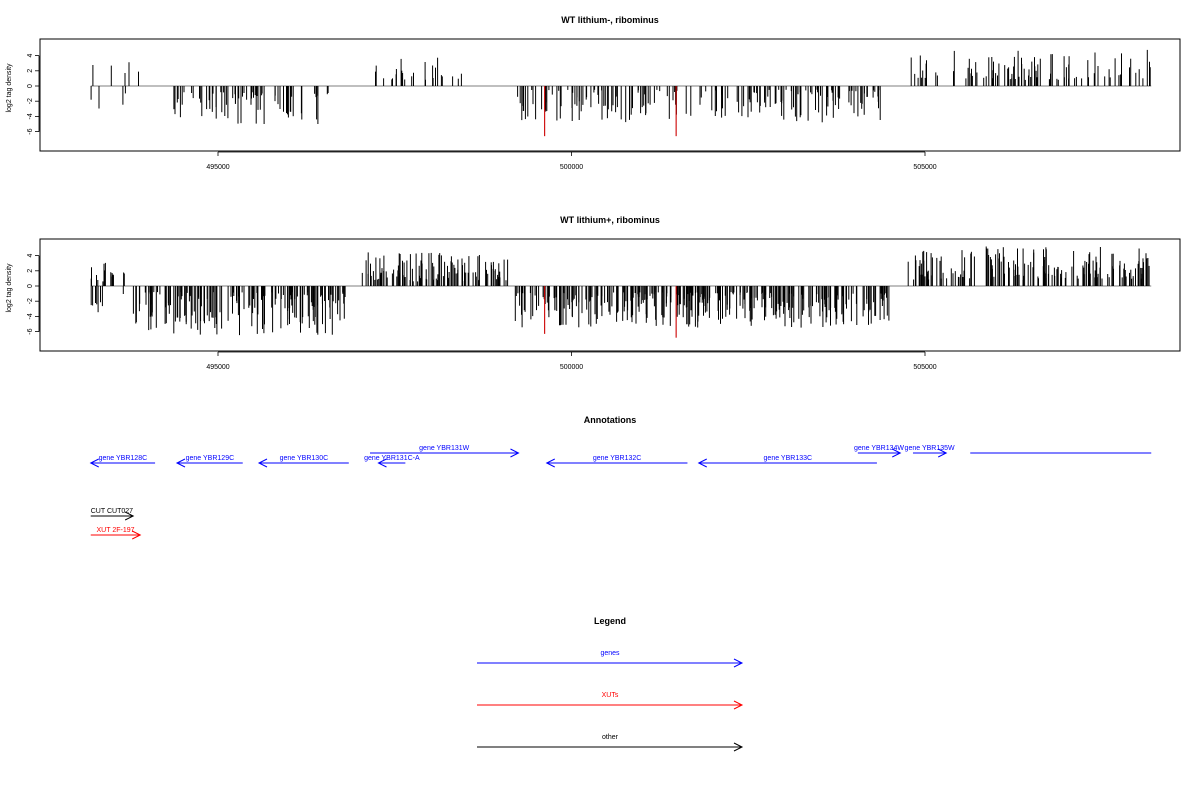  What do you see at coordinates (610, 420) in the screenshot?
I see `annotations-title: Annotations` at bounding box center [610, 420].